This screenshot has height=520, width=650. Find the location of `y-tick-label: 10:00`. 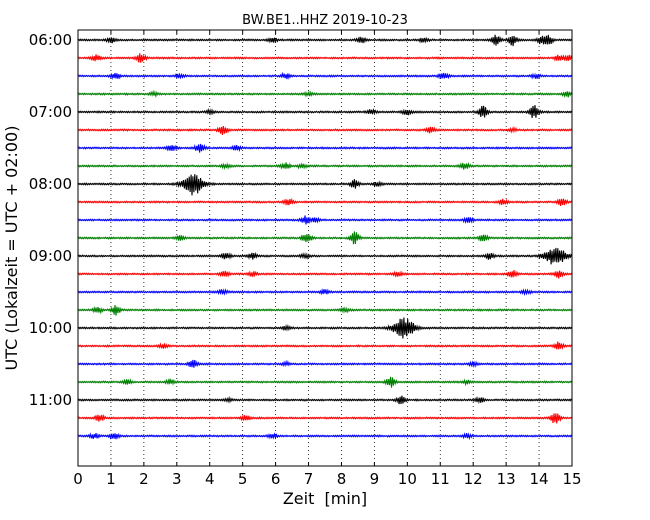

y-tick-label: 10:00 is located at coordinates (50, 328).